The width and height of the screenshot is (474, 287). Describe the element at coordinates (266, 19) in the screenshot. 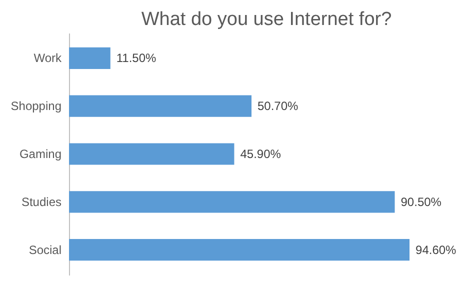

I see `chart-title: What do you use Internet for?` at that location.